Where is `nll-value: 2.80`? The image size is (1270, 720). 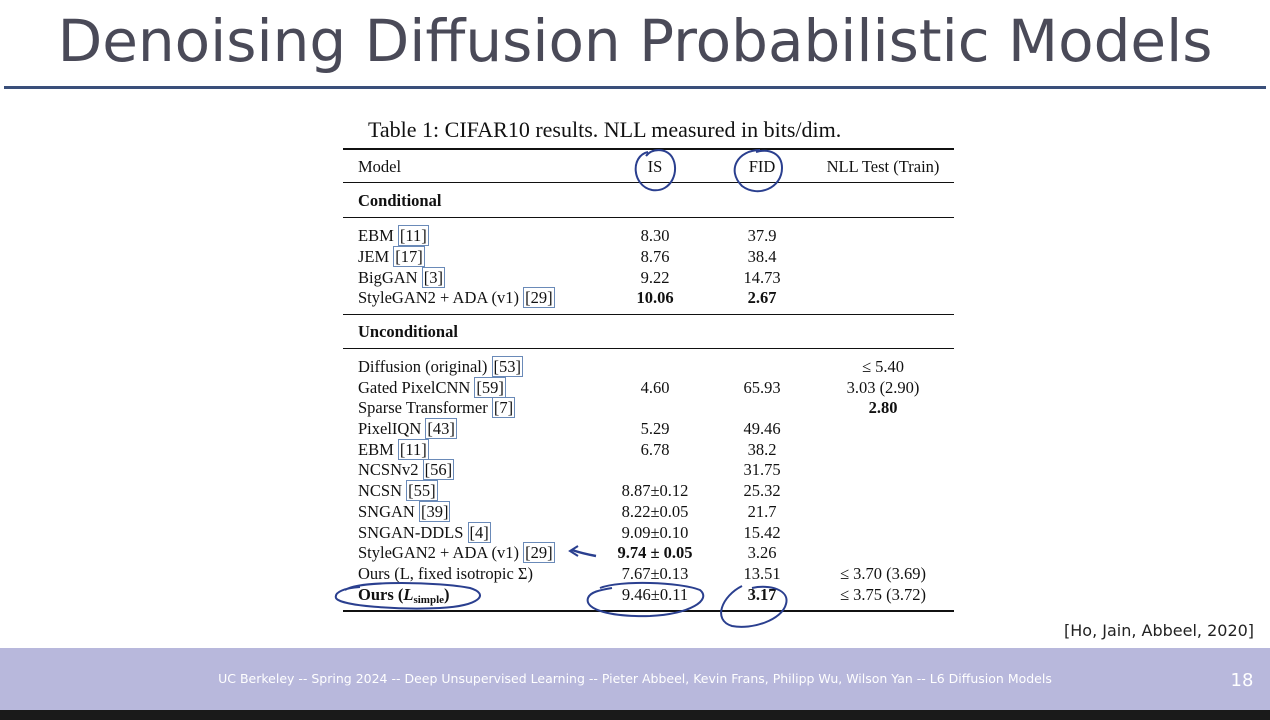
nll-value: 2.80 is located at coordinates (883, 407).